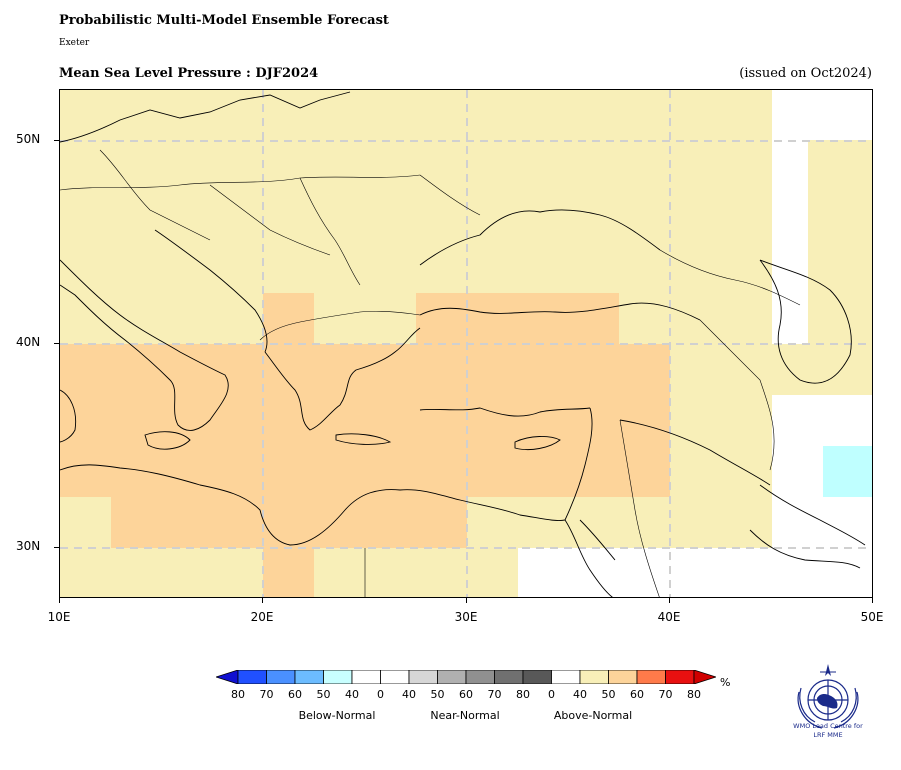 This screenshot has width=901, height=770. What do you see at coordinates (59, 617) in the screenshot?
I see `x-tick-label: 10E` at bounding box center [59, 617].